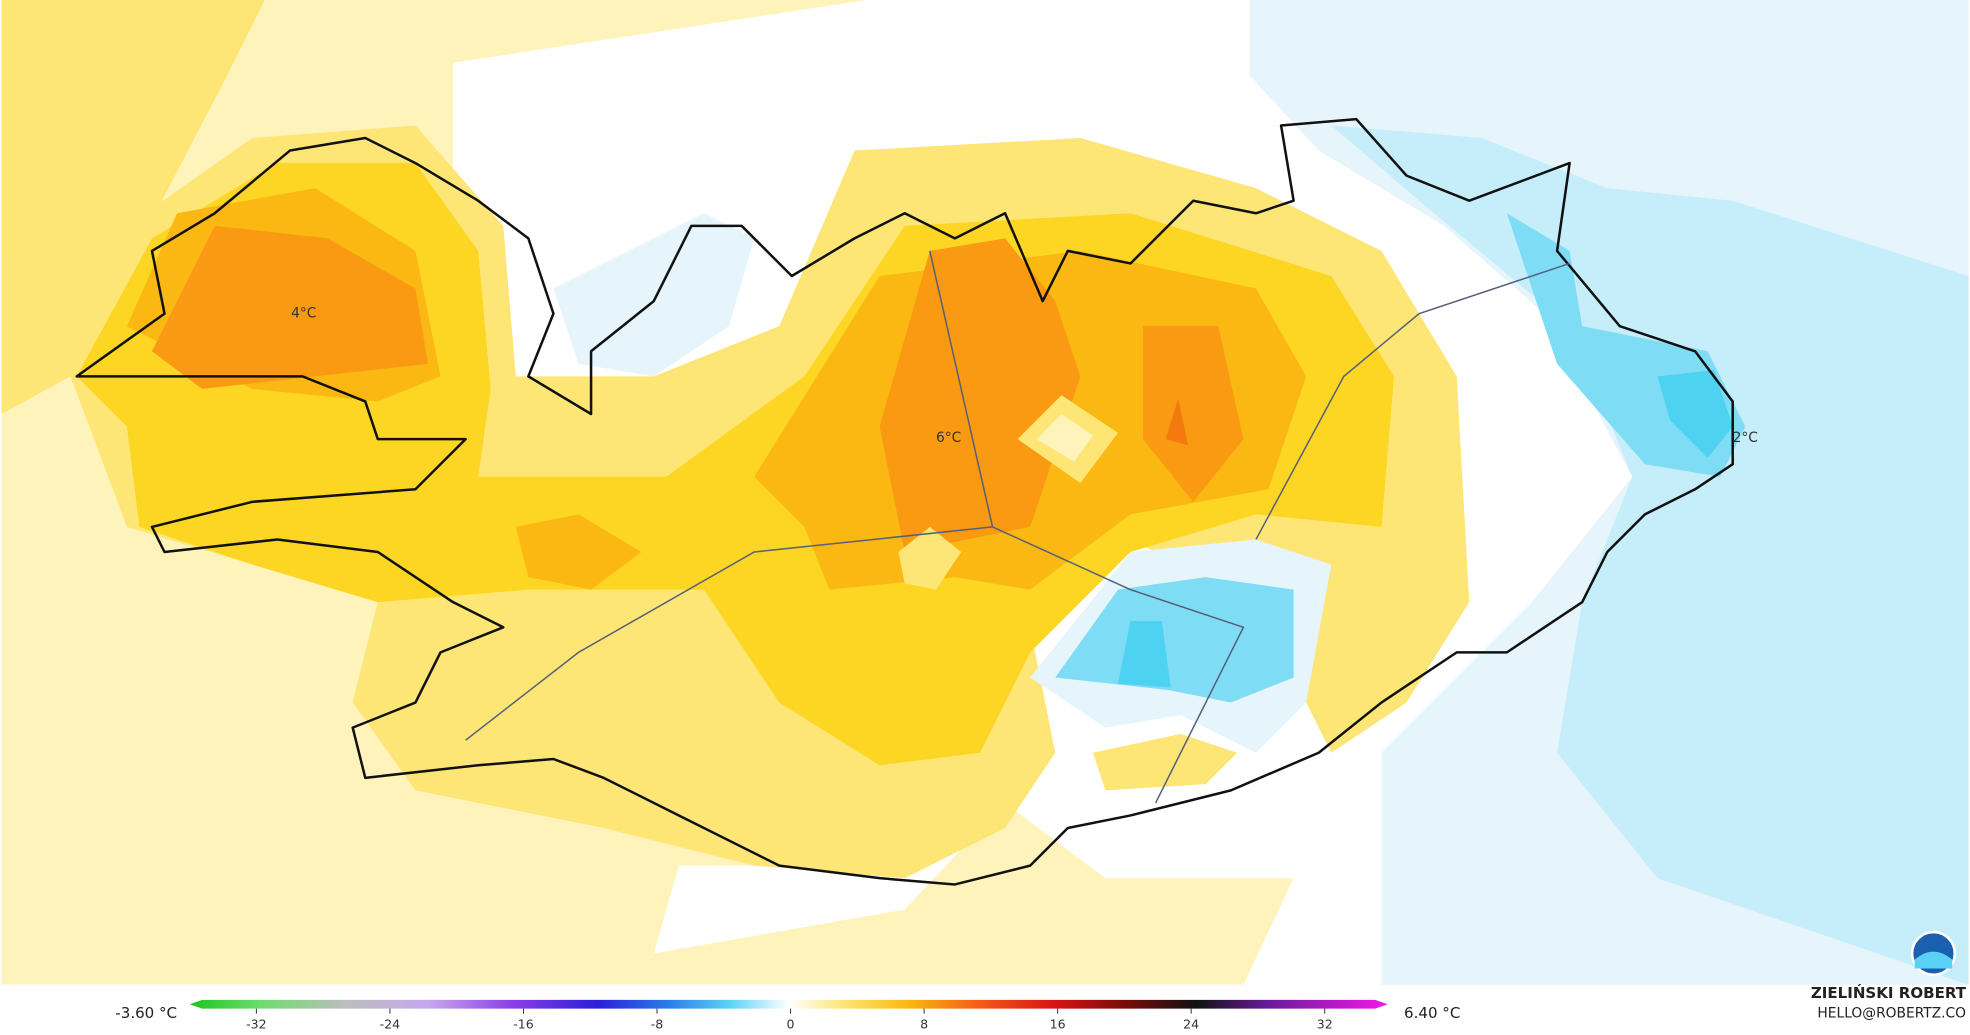 The height and width of the screenshot is (1035, 1970). Describe the element at coordinates (1891, 1014) in the screenshot. I see `credit-email: HELLO@ROBERTZ.CO` at that location.